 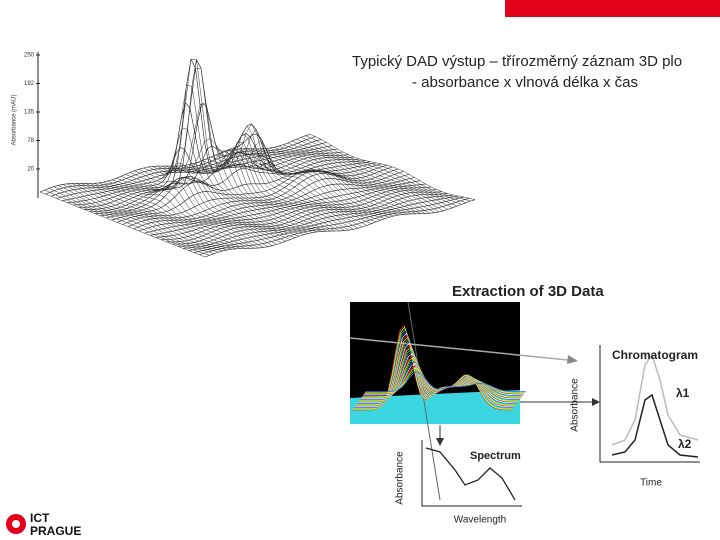 What do you see at coordinates (30, 170) in the screenshot?
I see `tick-label: 20` at bounding box center [30, 170].